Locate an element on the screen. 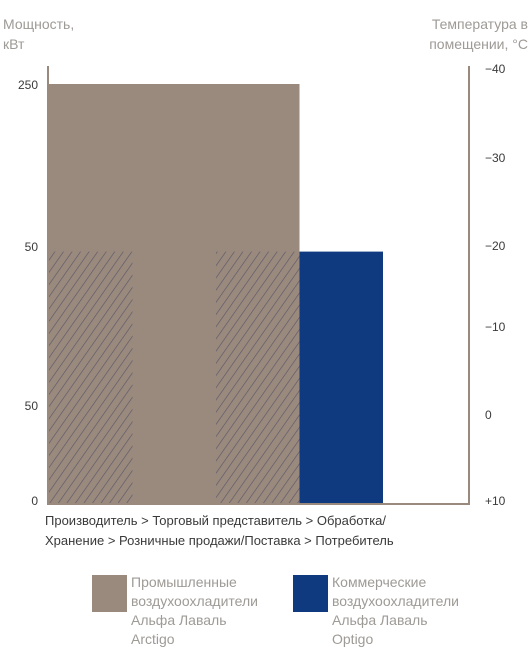 This screenshot has width=528, height=655. left-tick-label: 0 is located at coordinates (34, 501).